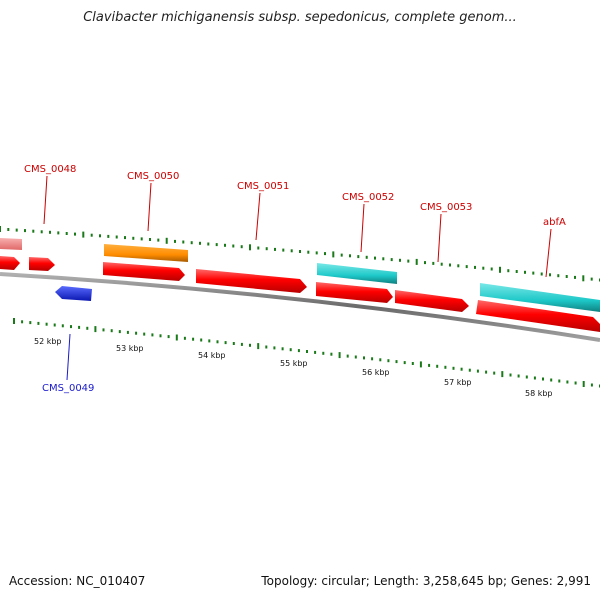  What do you see at coordinates (130, 348) in the screenshot?
I see `kbp-label: 53 kbp` at bounding box center [130, 348].